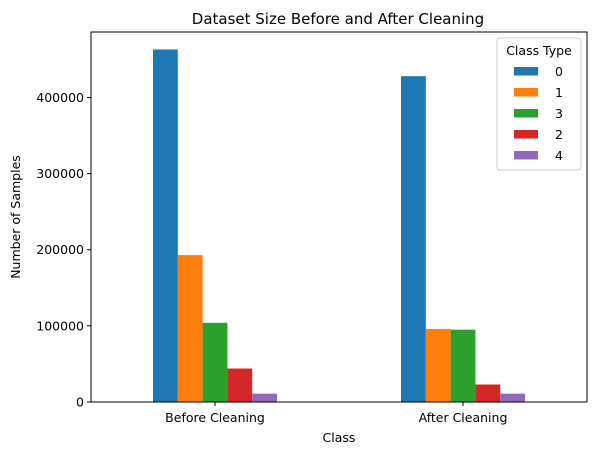 The image size is (597, 455). Describe the element at coordinates (264, 397) in the screenshot. I see `bar-series-4-before-cleaning` at that location.